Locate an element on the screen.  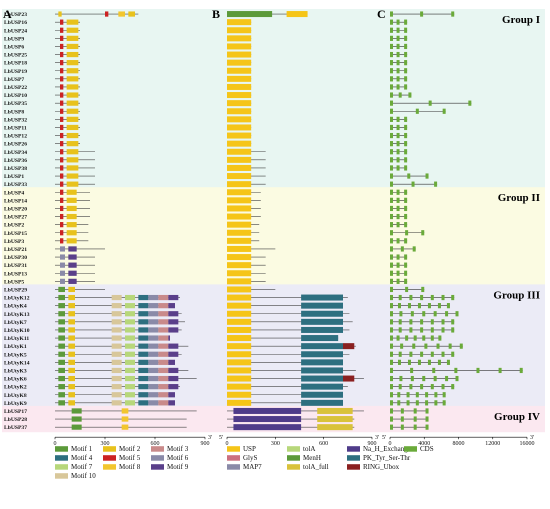
axisB-end-label: 3' is located at coordinates (377, 438).